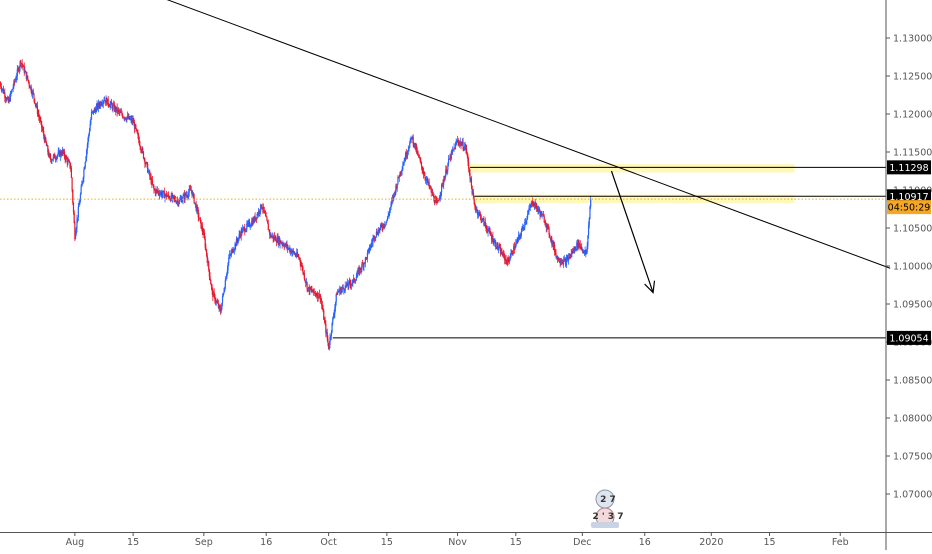 This screenshot has height=554, width=932. Describe the element at coordinates (912, 39) in the screenshot. I see `y-tick-label-0: 1.13000` at that location.